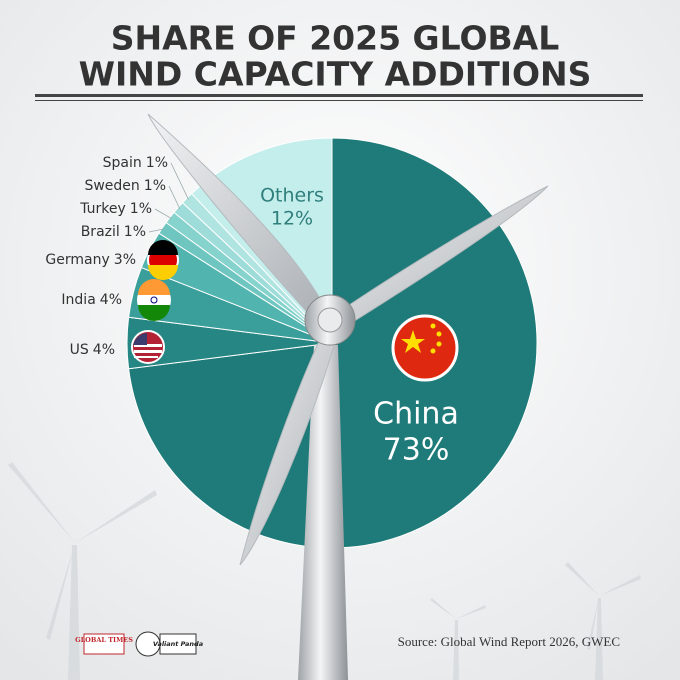 This screenshot has width=680, height=680. Describe the element at coordinates (104, 640) in the screenshot. I see `logo: GLOBAL TIMES` at that location.